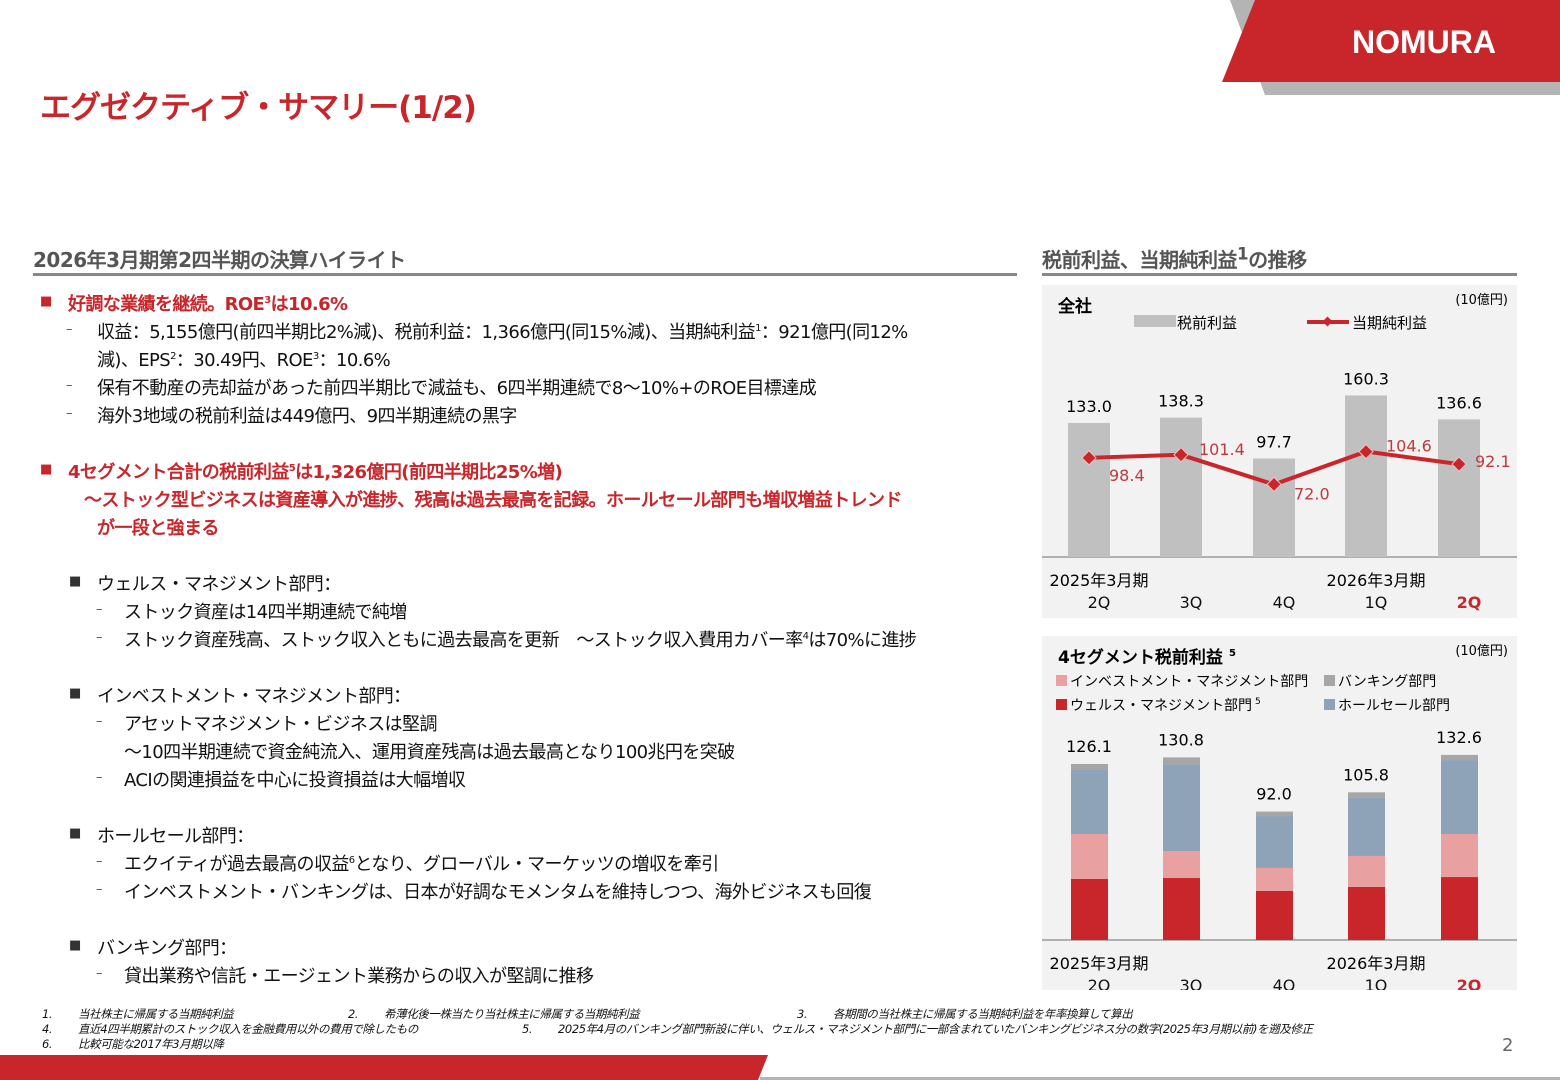  I want to click on text: となり、グローバル・マーケッツの増収を牽引, so click(537, 864).